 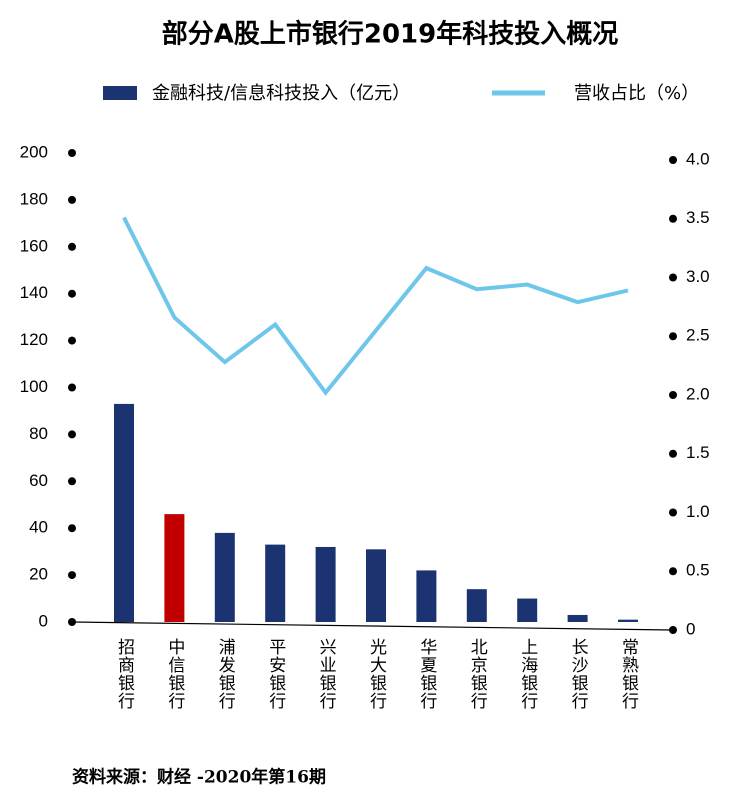 What do you see at coordinates (628, 674) in the screenshot?
I see `x-tick-label: 常熟银行` at bounding box center [628, 674].